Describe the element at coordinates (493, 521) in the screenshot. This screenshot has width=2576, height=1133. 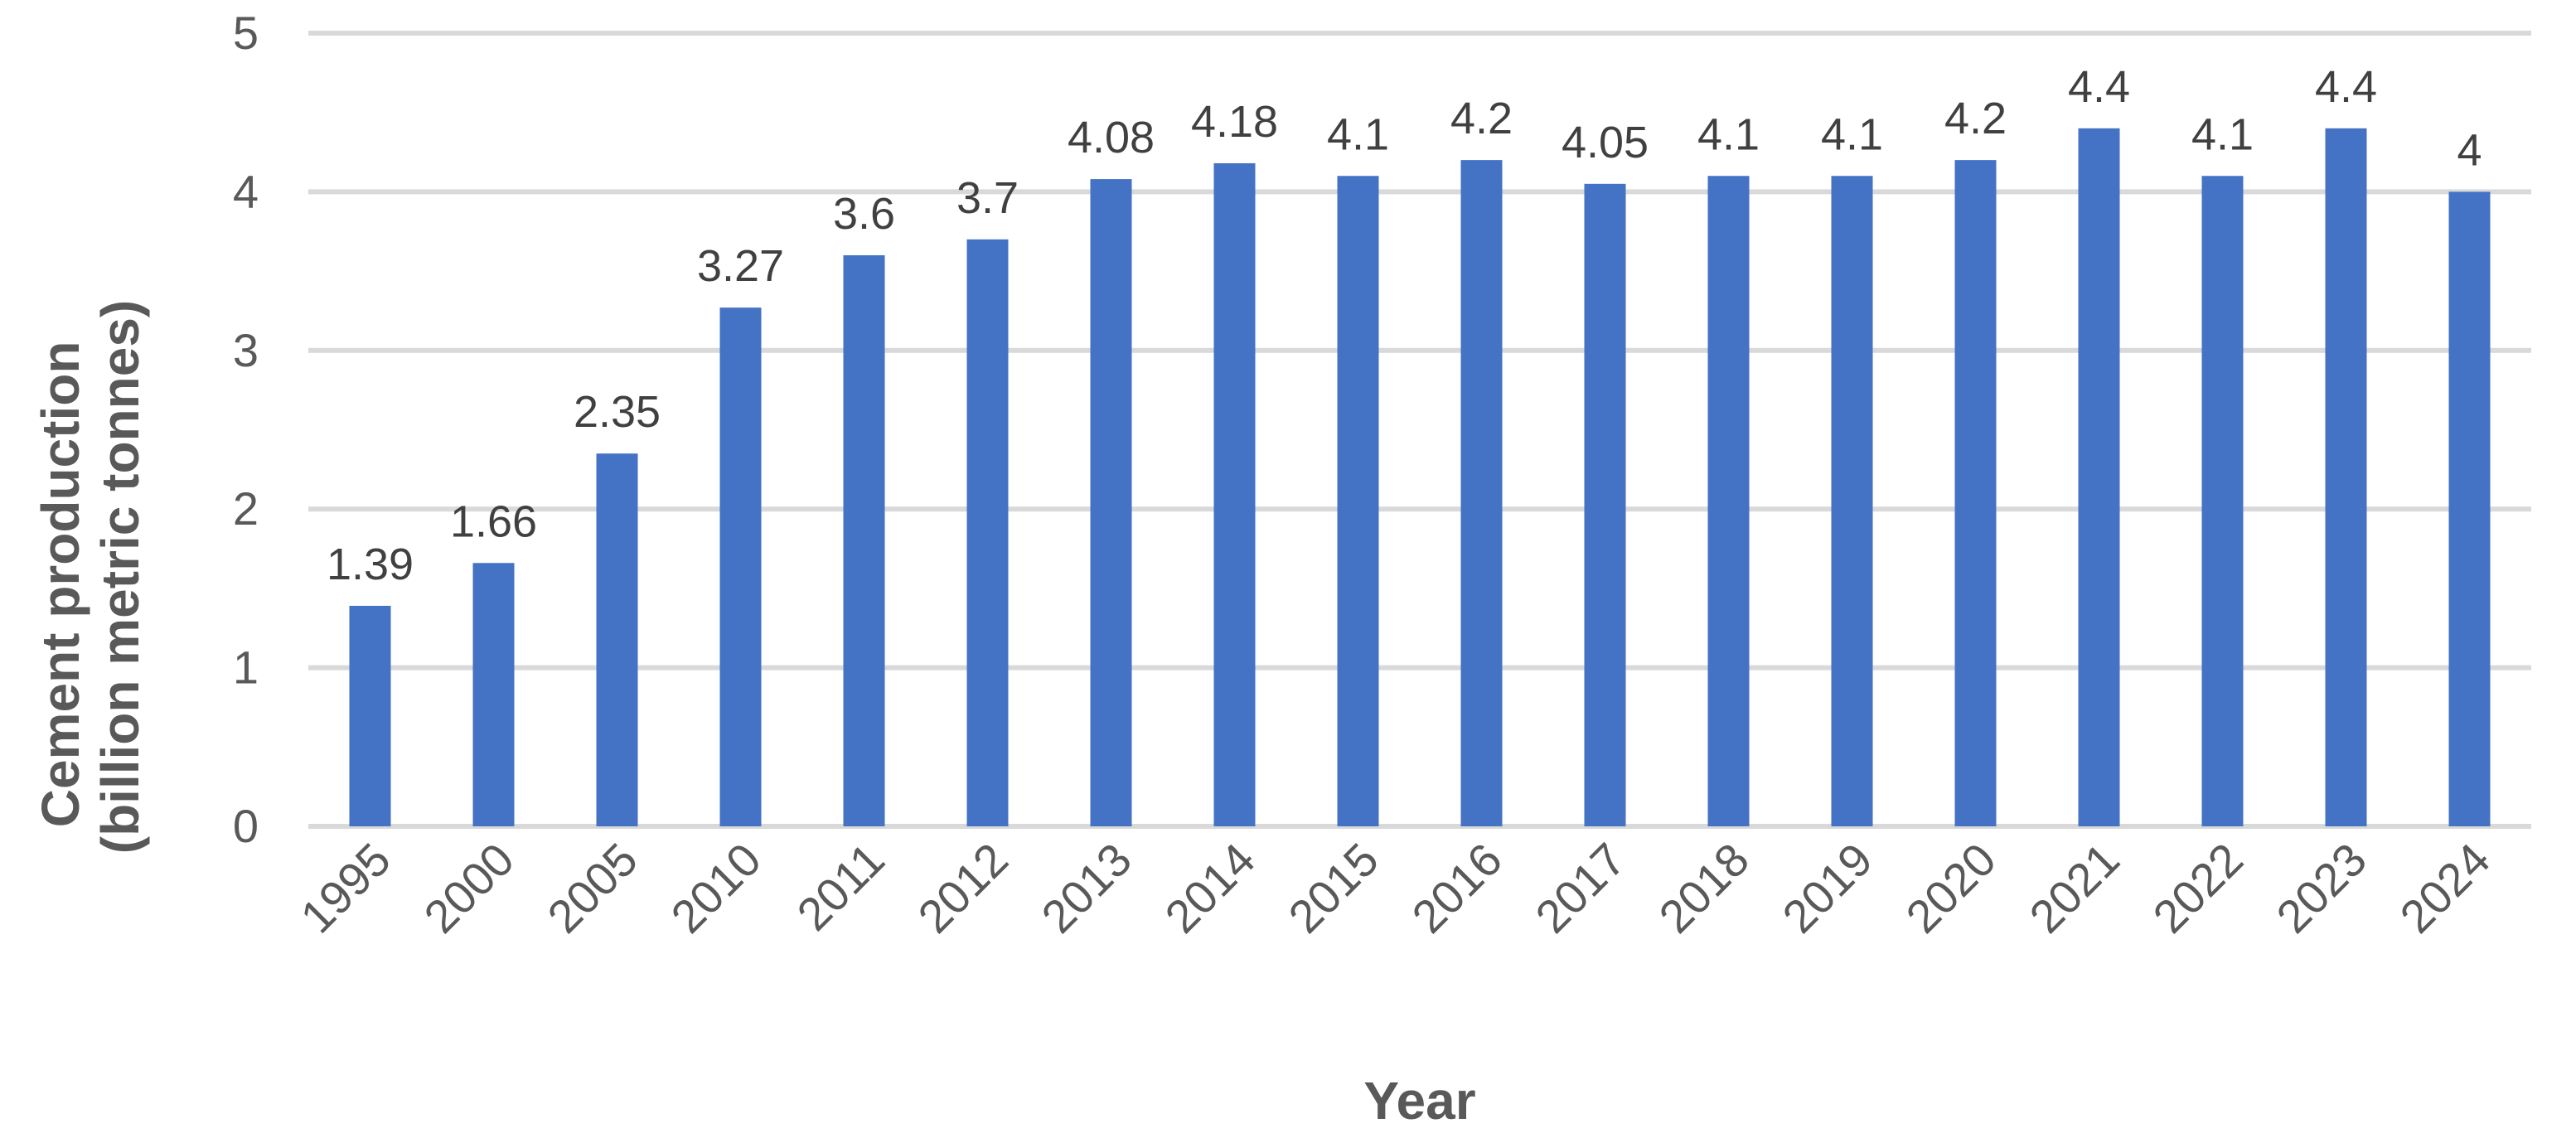
I see `data-label: 1.66` at that location.